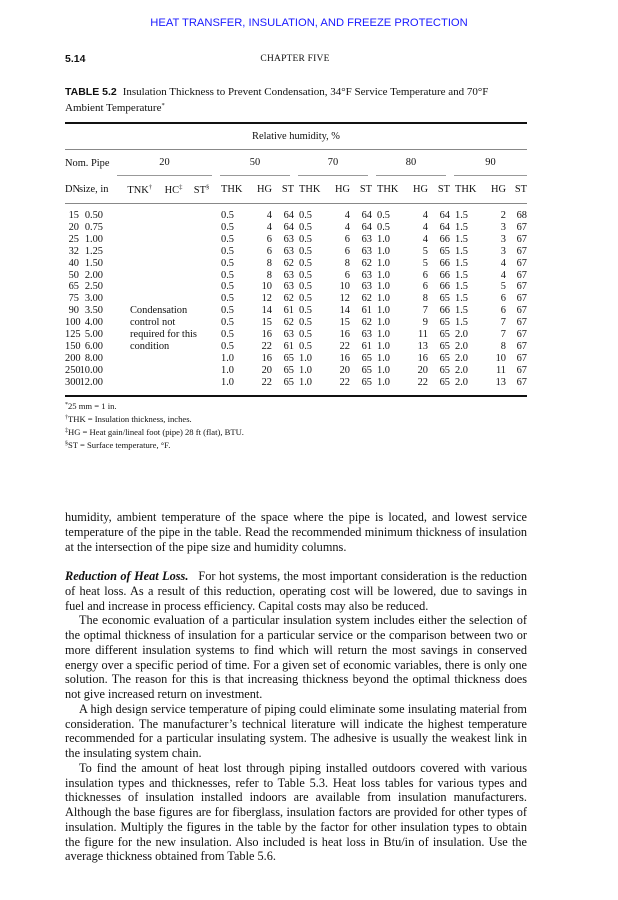 The image size is (618, 900). What do you see at coordinates (344, 382) in the screenshot?
I see `hg-cell: 22` at bounding box center [344, 382].